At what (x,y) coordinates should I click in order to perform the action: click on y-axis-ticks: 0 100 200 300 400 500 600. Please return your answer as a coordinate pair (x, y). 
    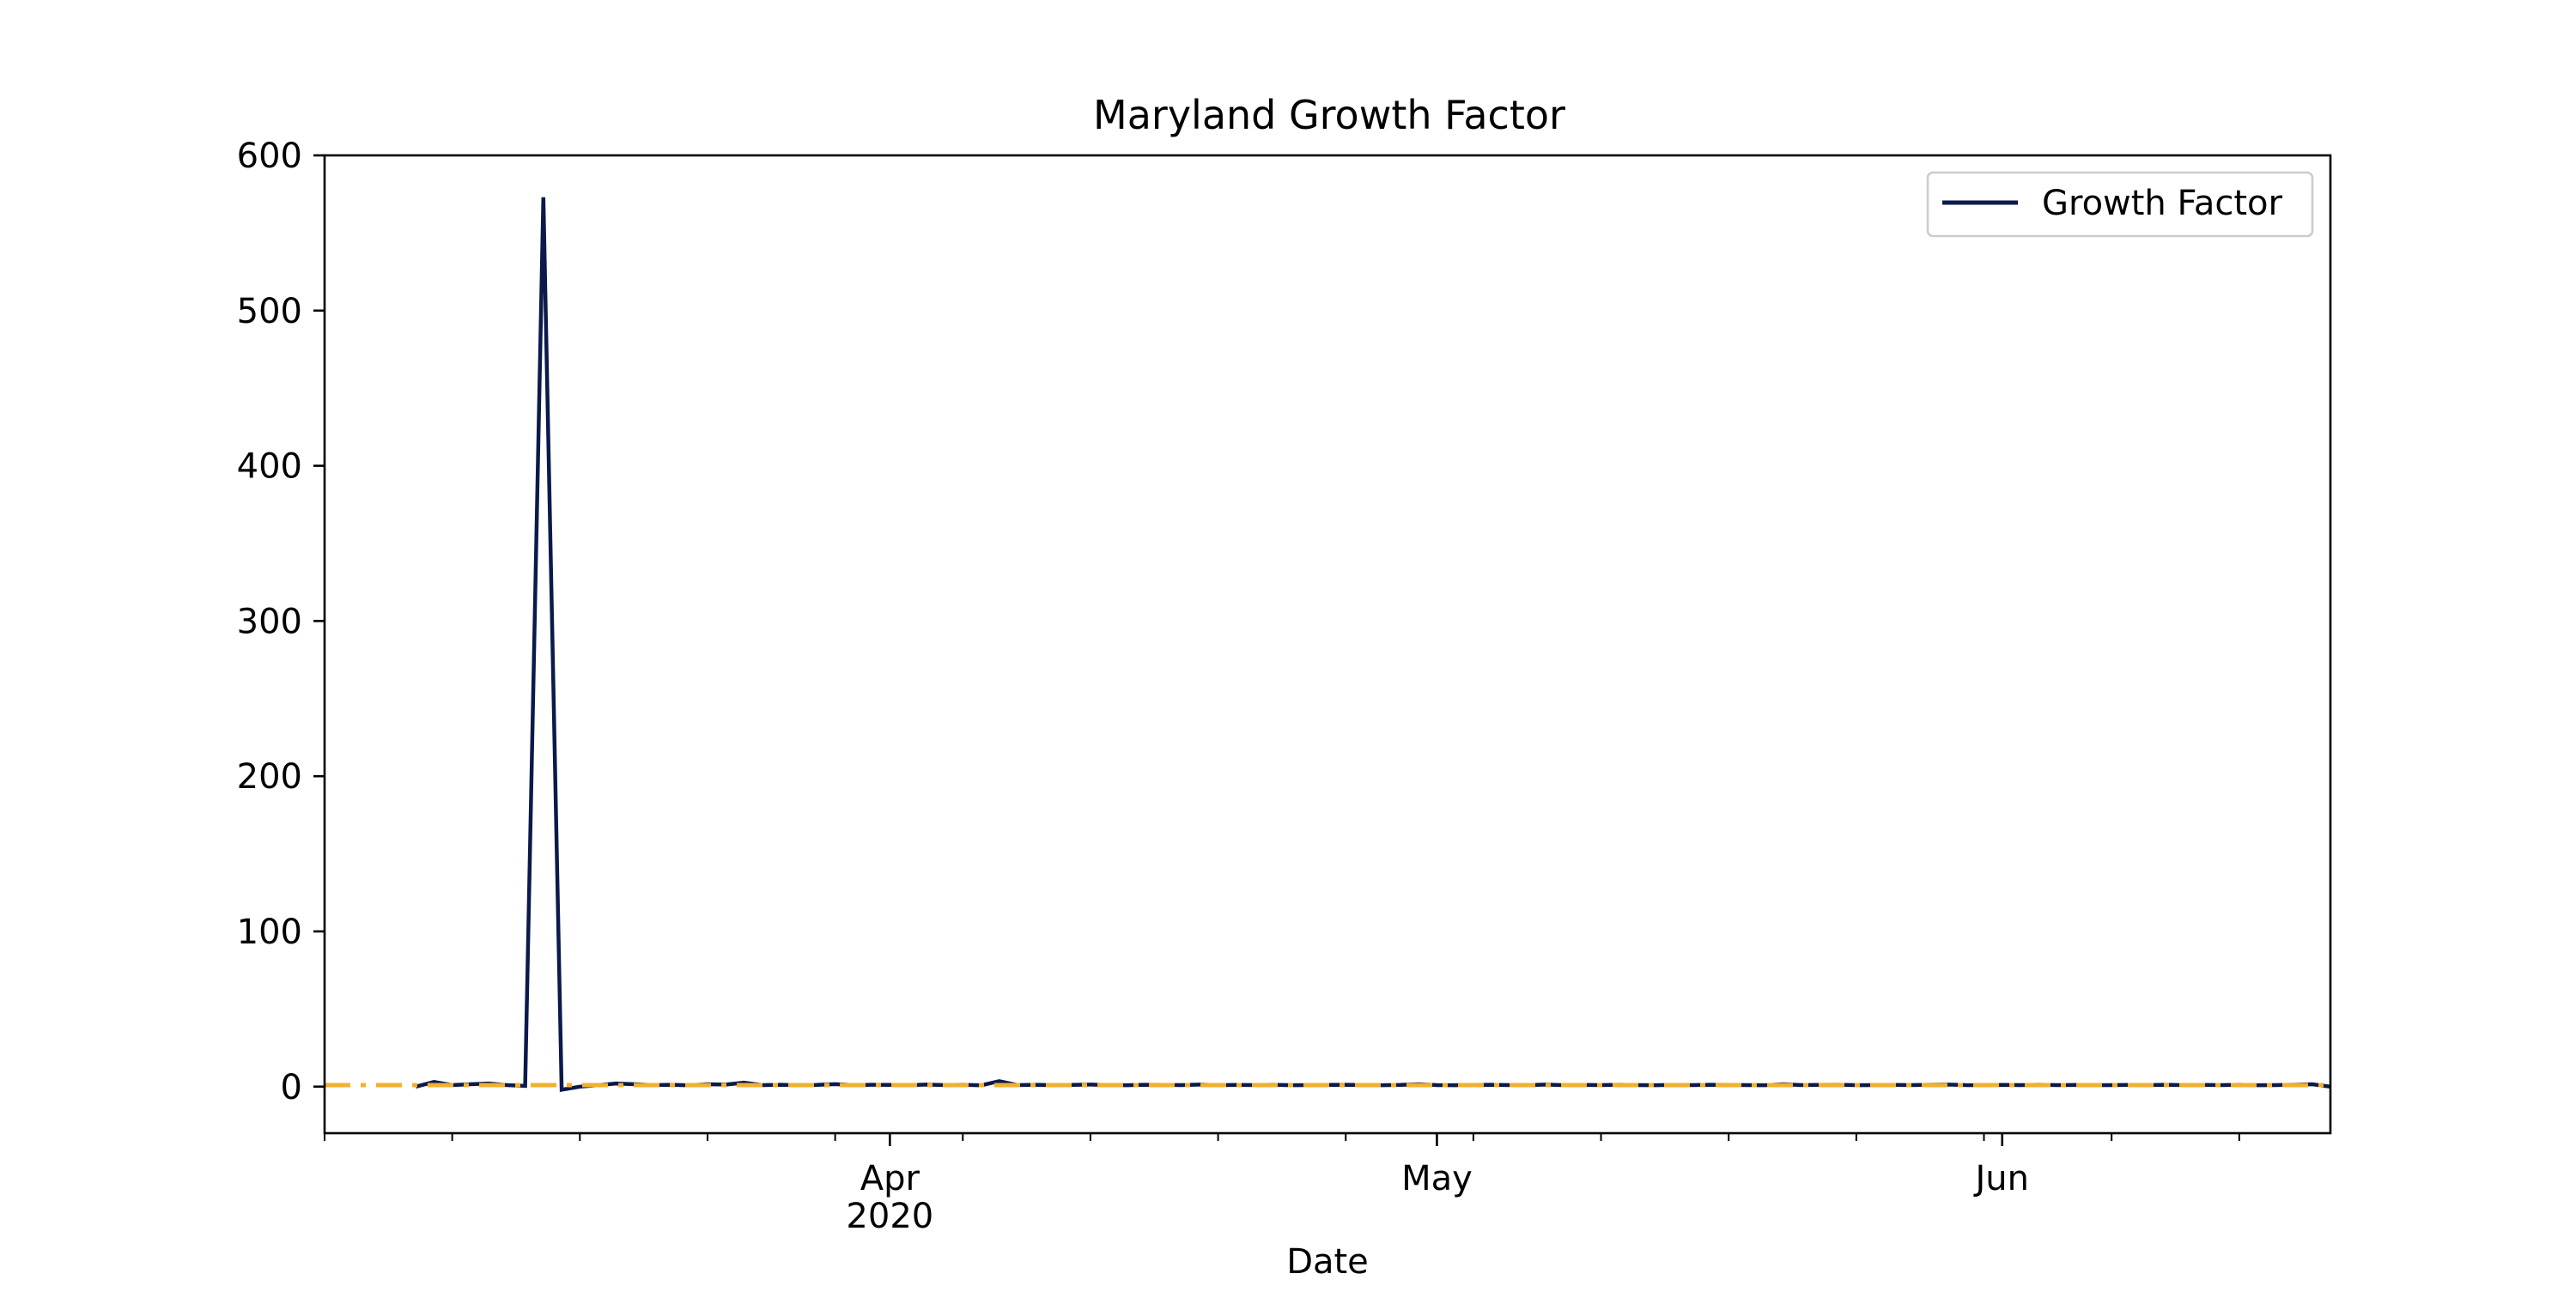
    Looking at the image, I should click on (281, 621).